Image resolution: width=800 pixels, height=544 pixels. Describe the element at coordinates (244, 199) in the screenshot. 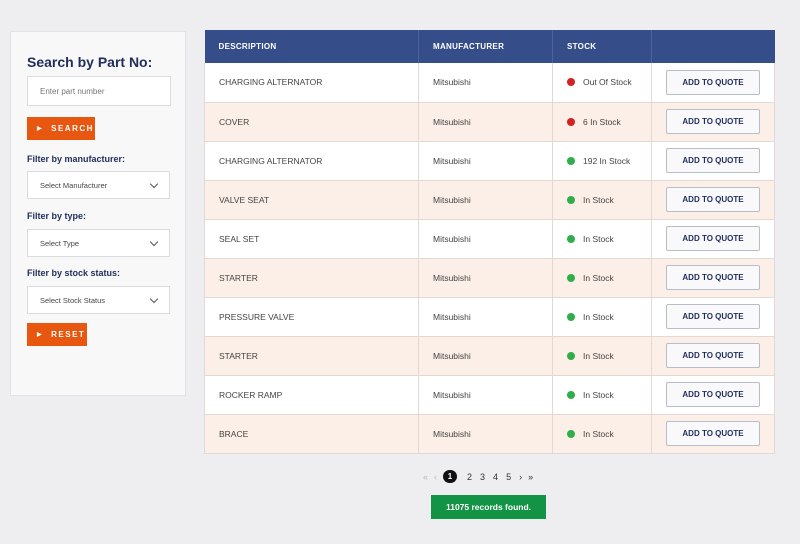

I see `part-description: VALVE SEAT` at that location.